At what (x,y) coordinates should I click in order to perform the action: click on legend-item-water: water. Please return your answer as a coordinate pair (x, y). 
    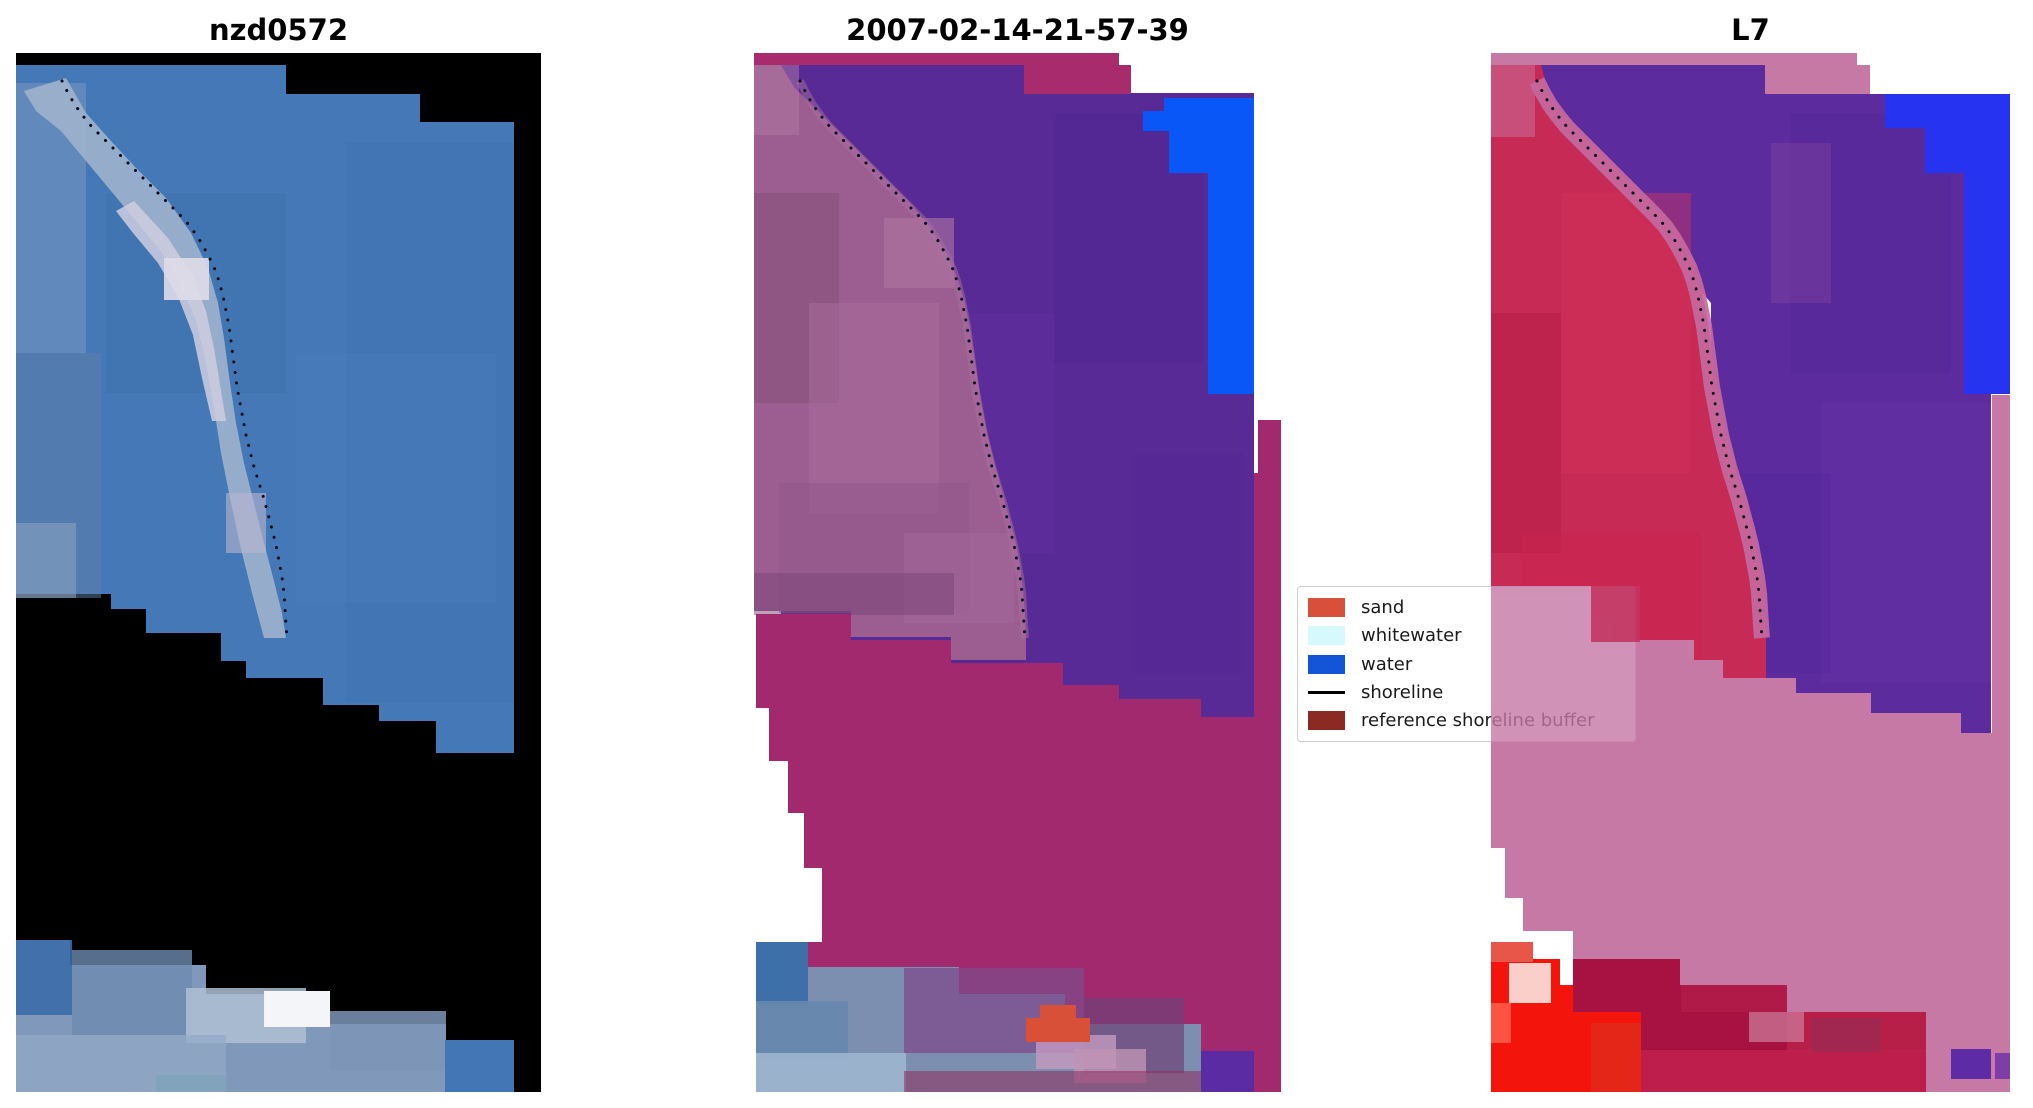
    Looking at the image, I should click on (1466, 664).